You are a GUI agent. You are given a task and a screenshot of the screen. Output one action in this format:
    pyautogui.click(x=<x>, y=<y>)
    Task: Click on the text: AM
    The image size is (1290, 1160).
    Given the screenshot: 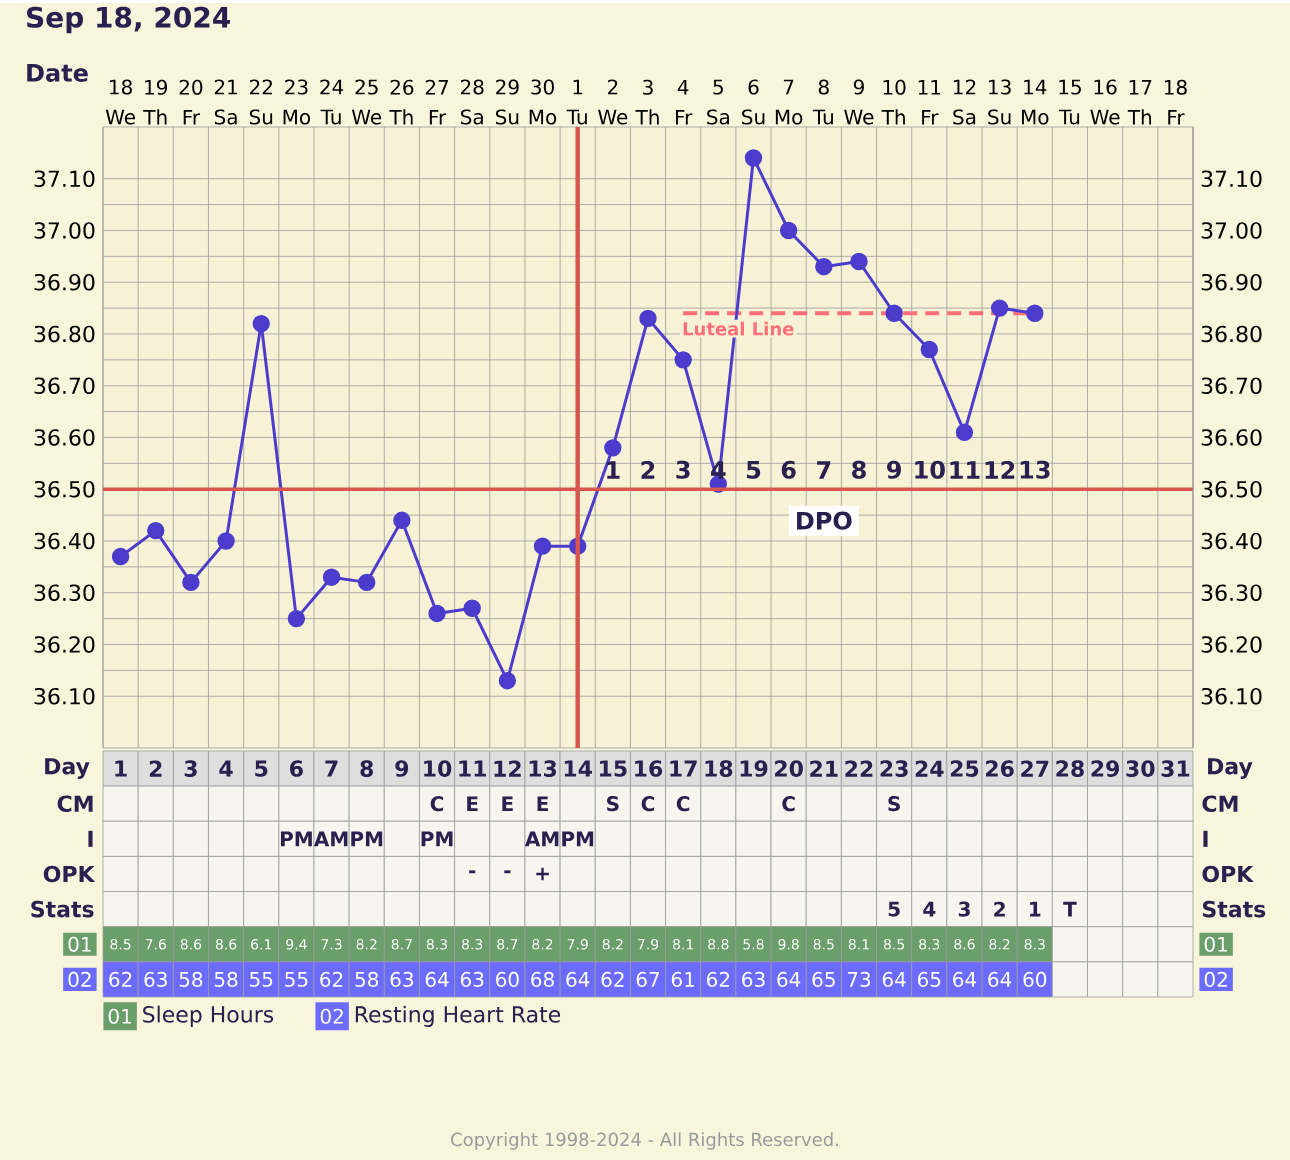 What is the action you would take?
    pyautogui.click(x=541, y=839)
    